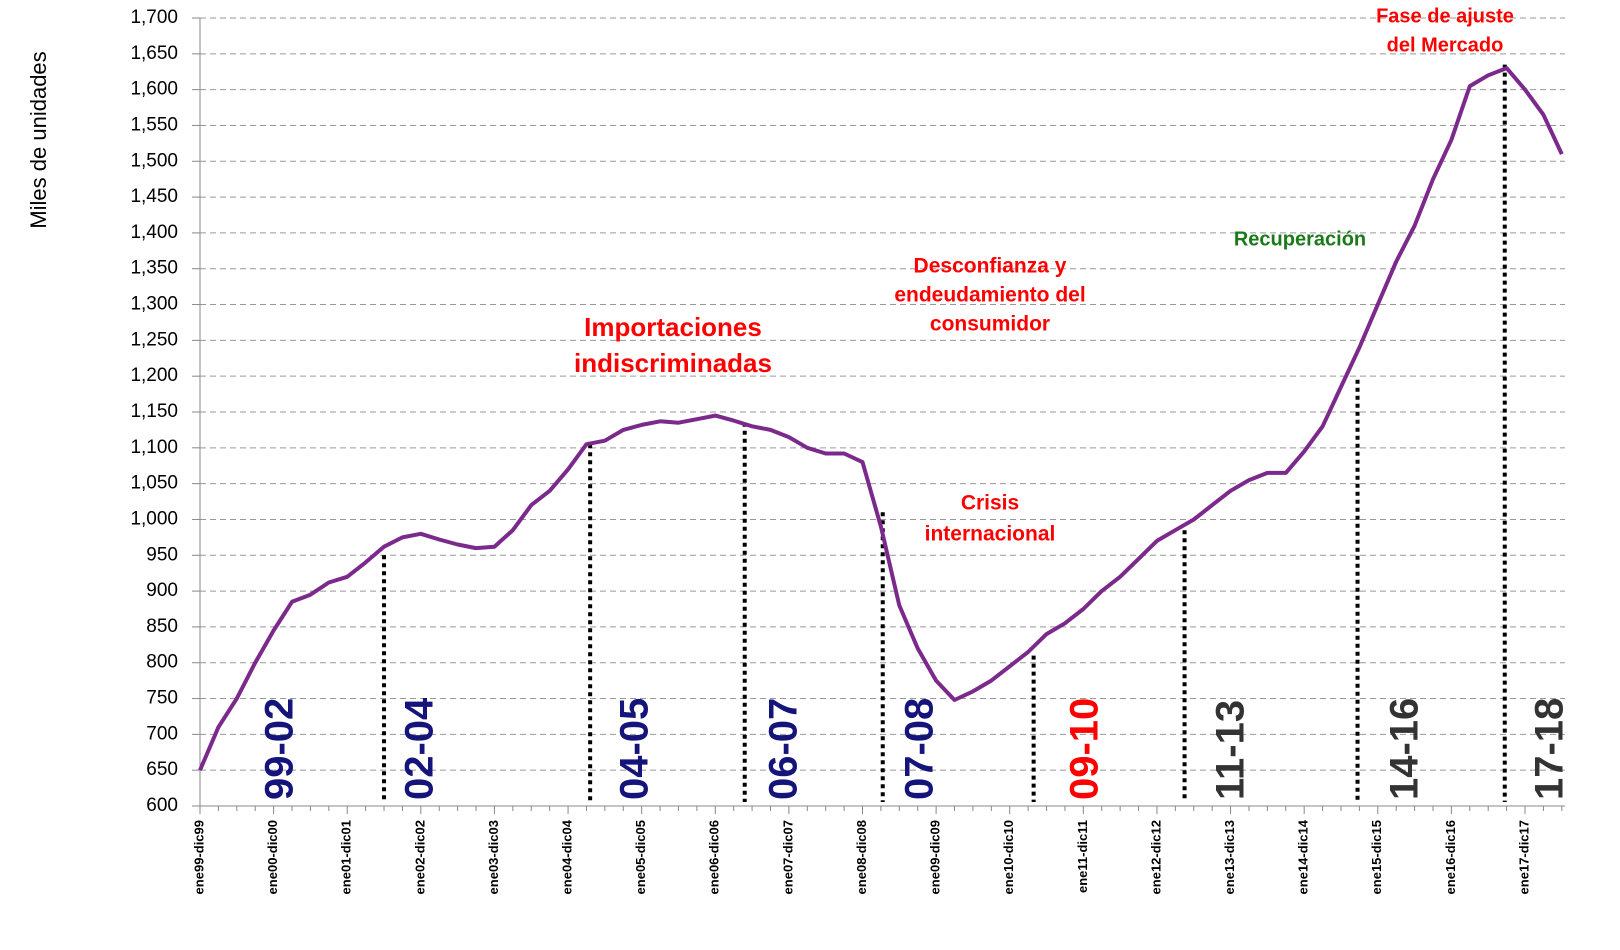 This screenshot has width=1620, height=950. What do you see at coordinates (154, 339) in the screenshot?
I see `y-tick-label: 1,250` at bounding box center [154, 339].